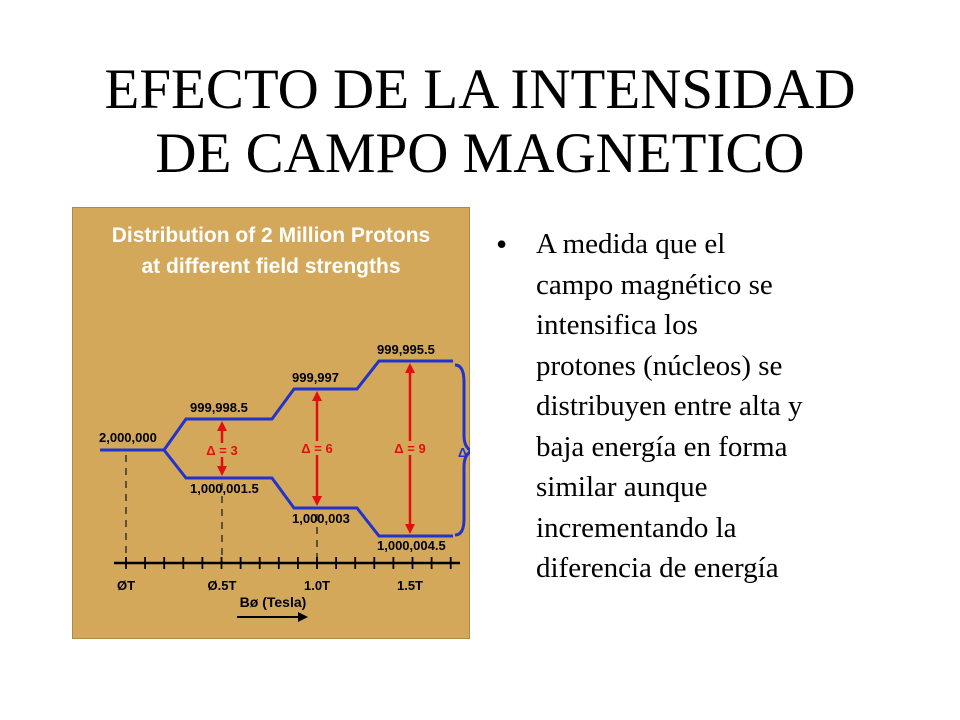  I want to click on slide-title-line-2: DE CAMPO MAGNETICO, so click(480, 153).